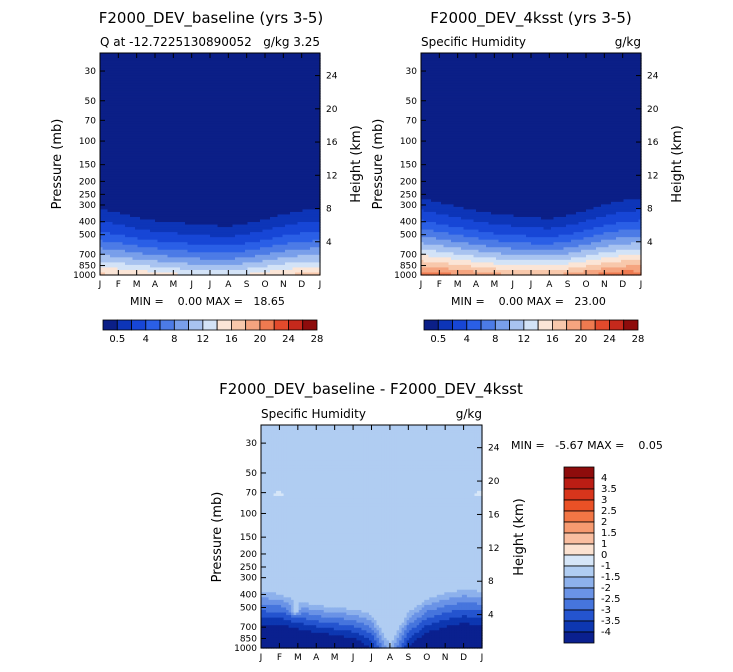  I want to click on panel-baseline-subtitle-right: g/kg 3.25, so click(291, 42).